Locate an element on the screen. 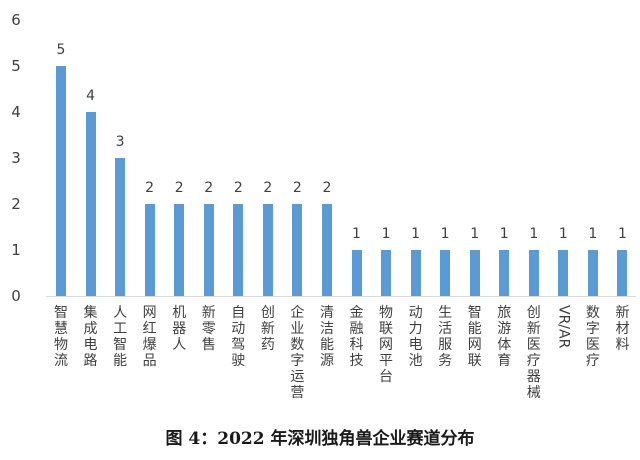  y-tick-label: 1 is located at coordinates (16, 250).